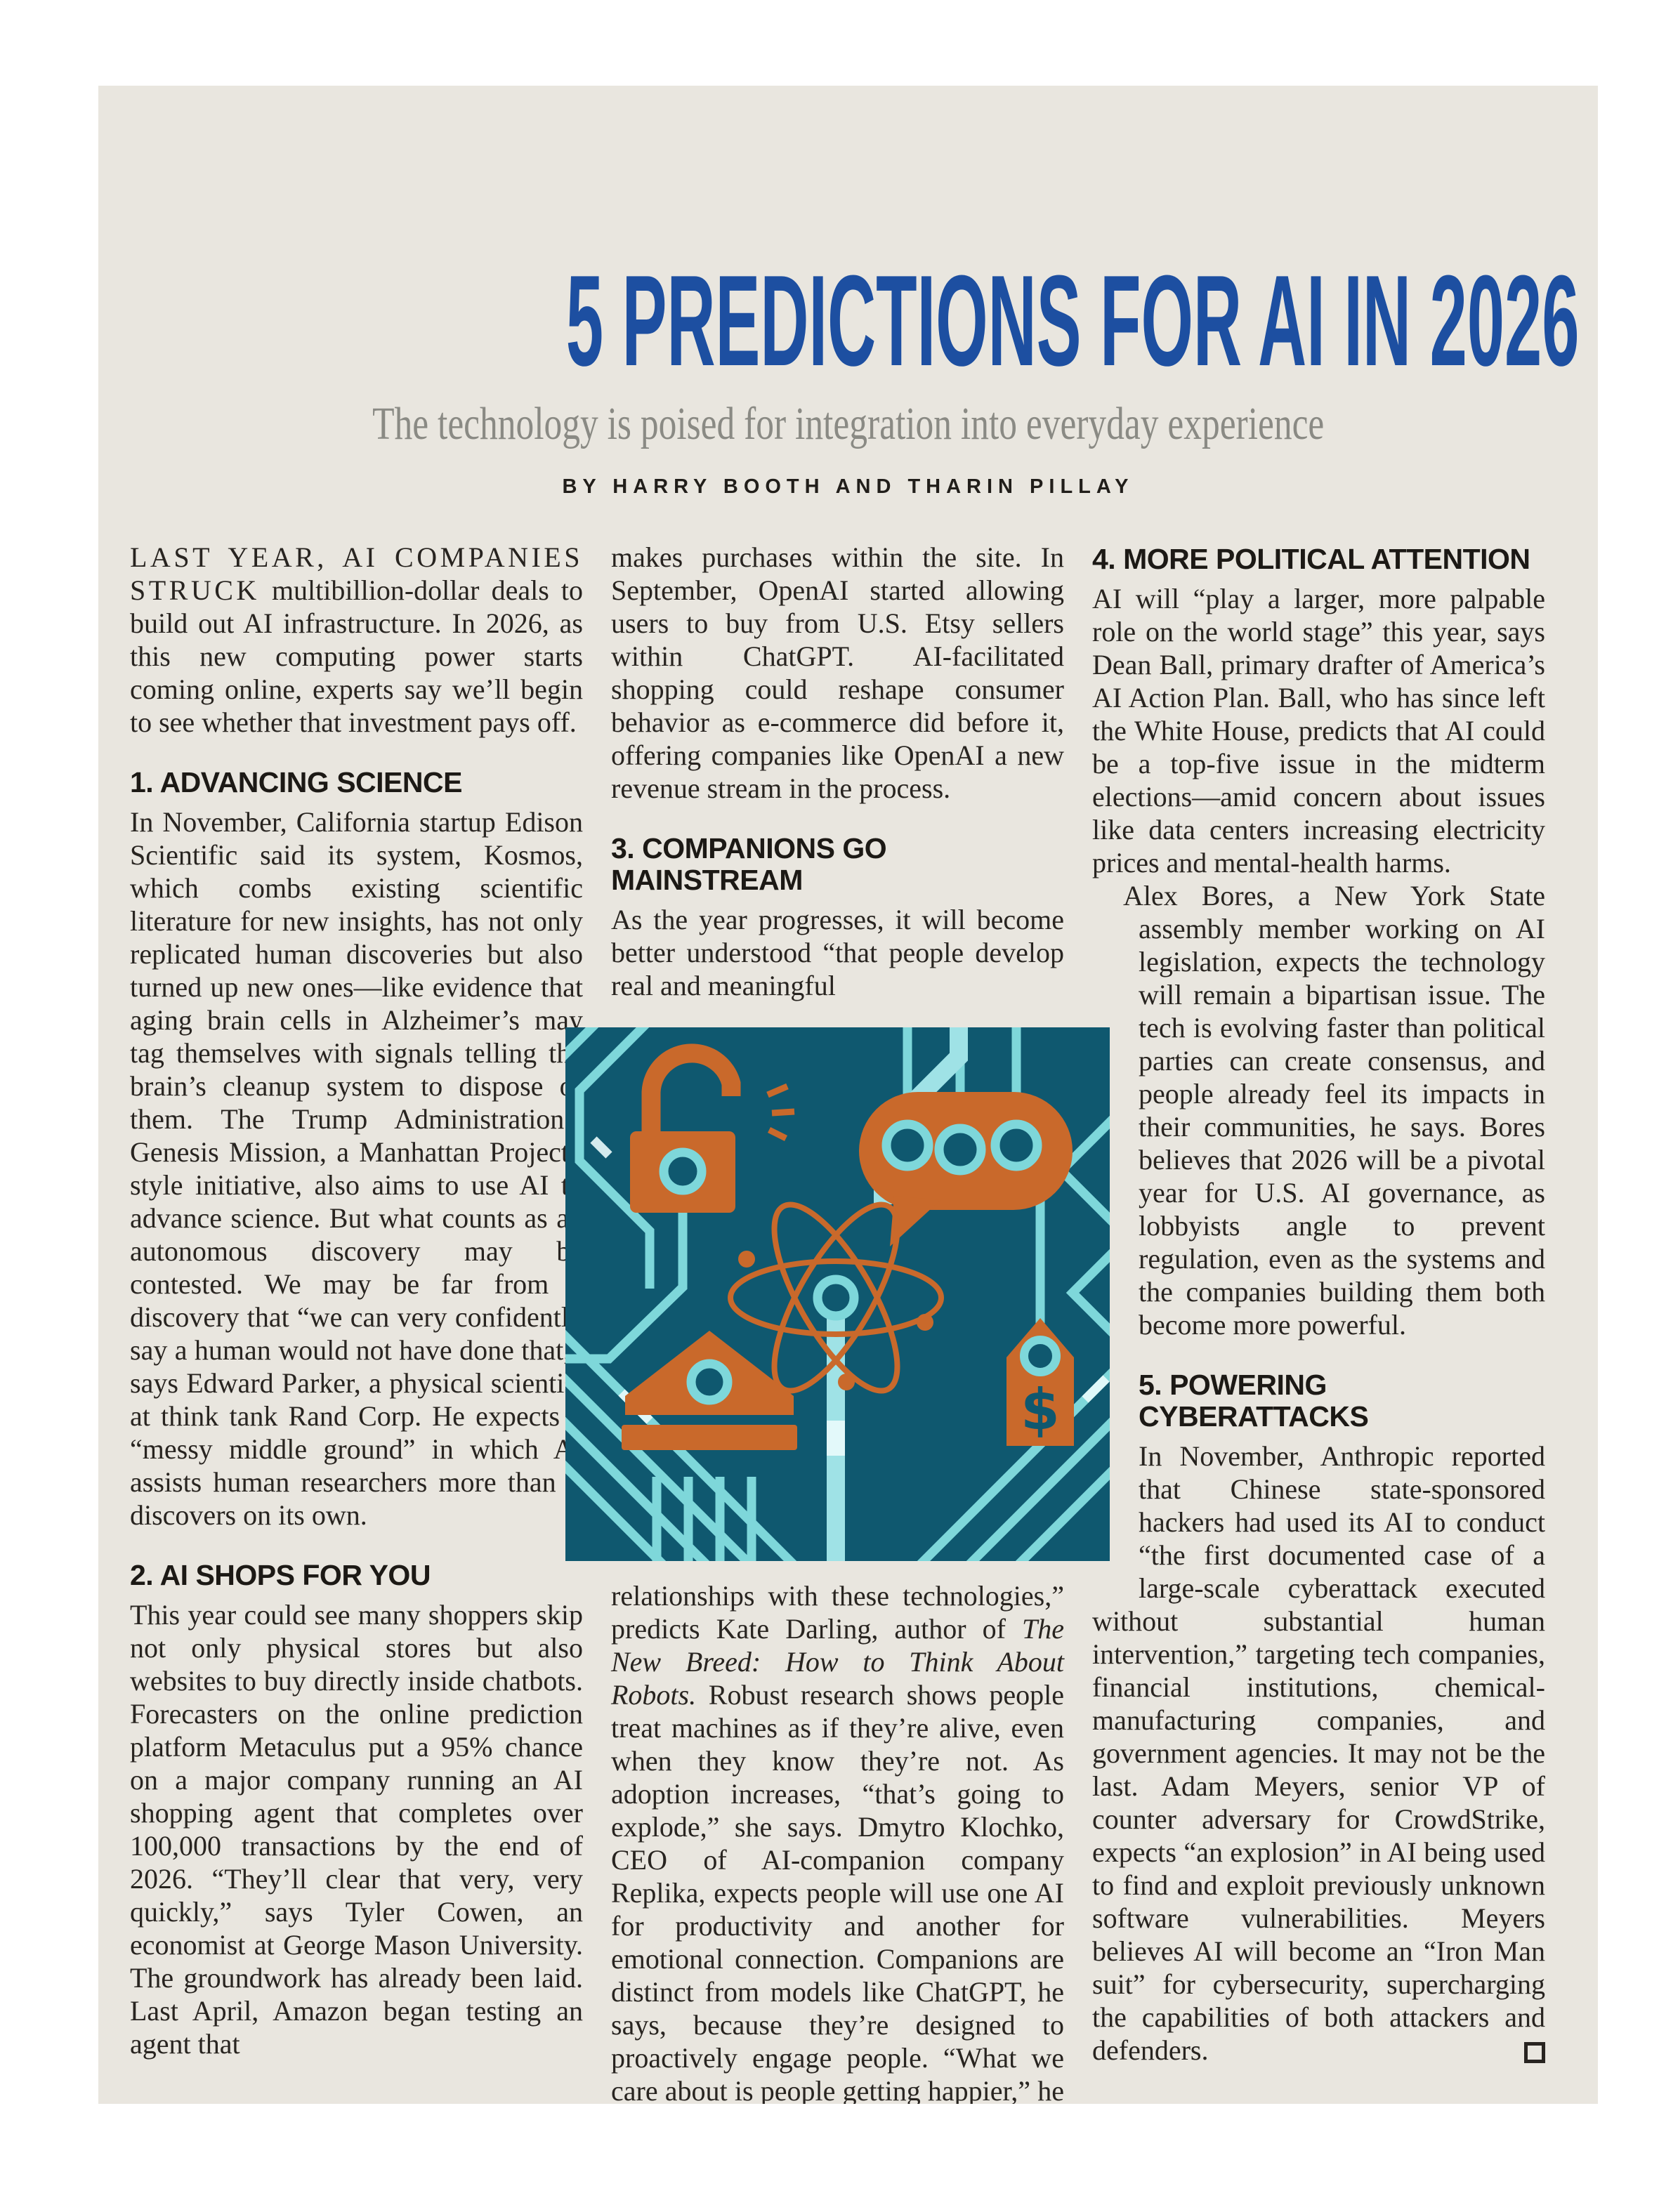  What do you see at coordinates (296, 782) in the screenshot?
I see `section-heading-1: 1. ADVANCING SCIENCE` at bounding box center [296, 782].